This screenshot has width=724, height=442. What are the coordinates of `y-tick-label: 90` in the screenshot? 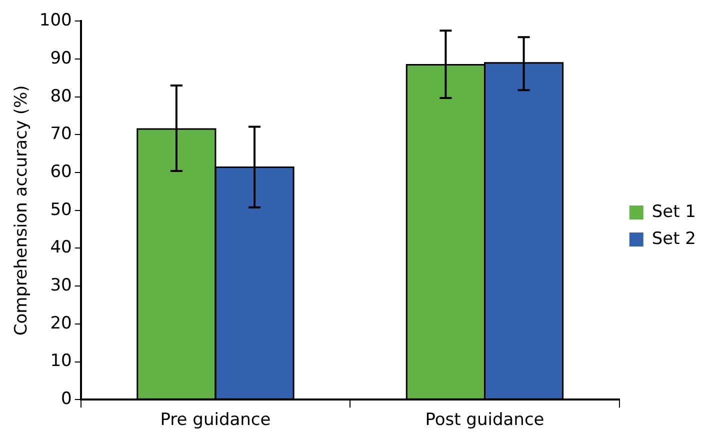 It's located at (61, 58).